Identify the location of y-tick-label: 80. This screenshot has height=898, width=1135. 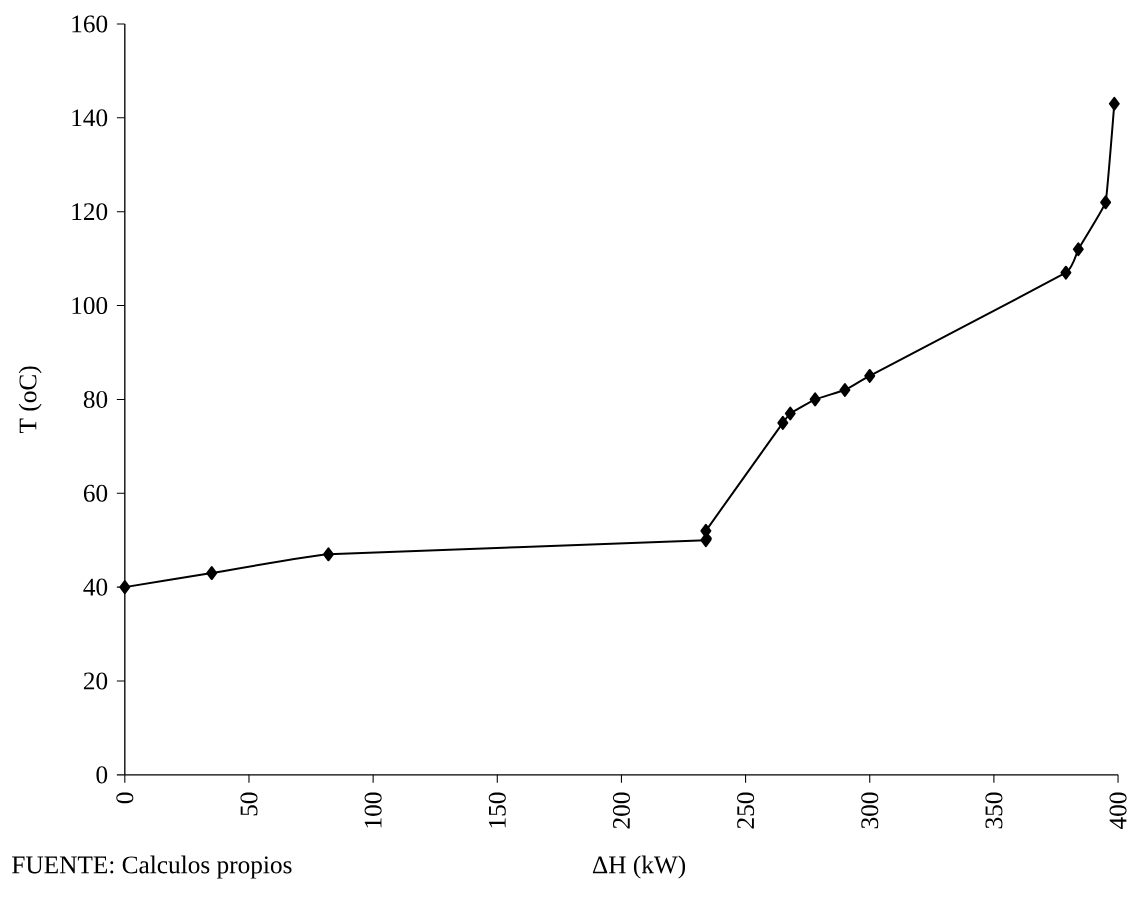
(95, 400).